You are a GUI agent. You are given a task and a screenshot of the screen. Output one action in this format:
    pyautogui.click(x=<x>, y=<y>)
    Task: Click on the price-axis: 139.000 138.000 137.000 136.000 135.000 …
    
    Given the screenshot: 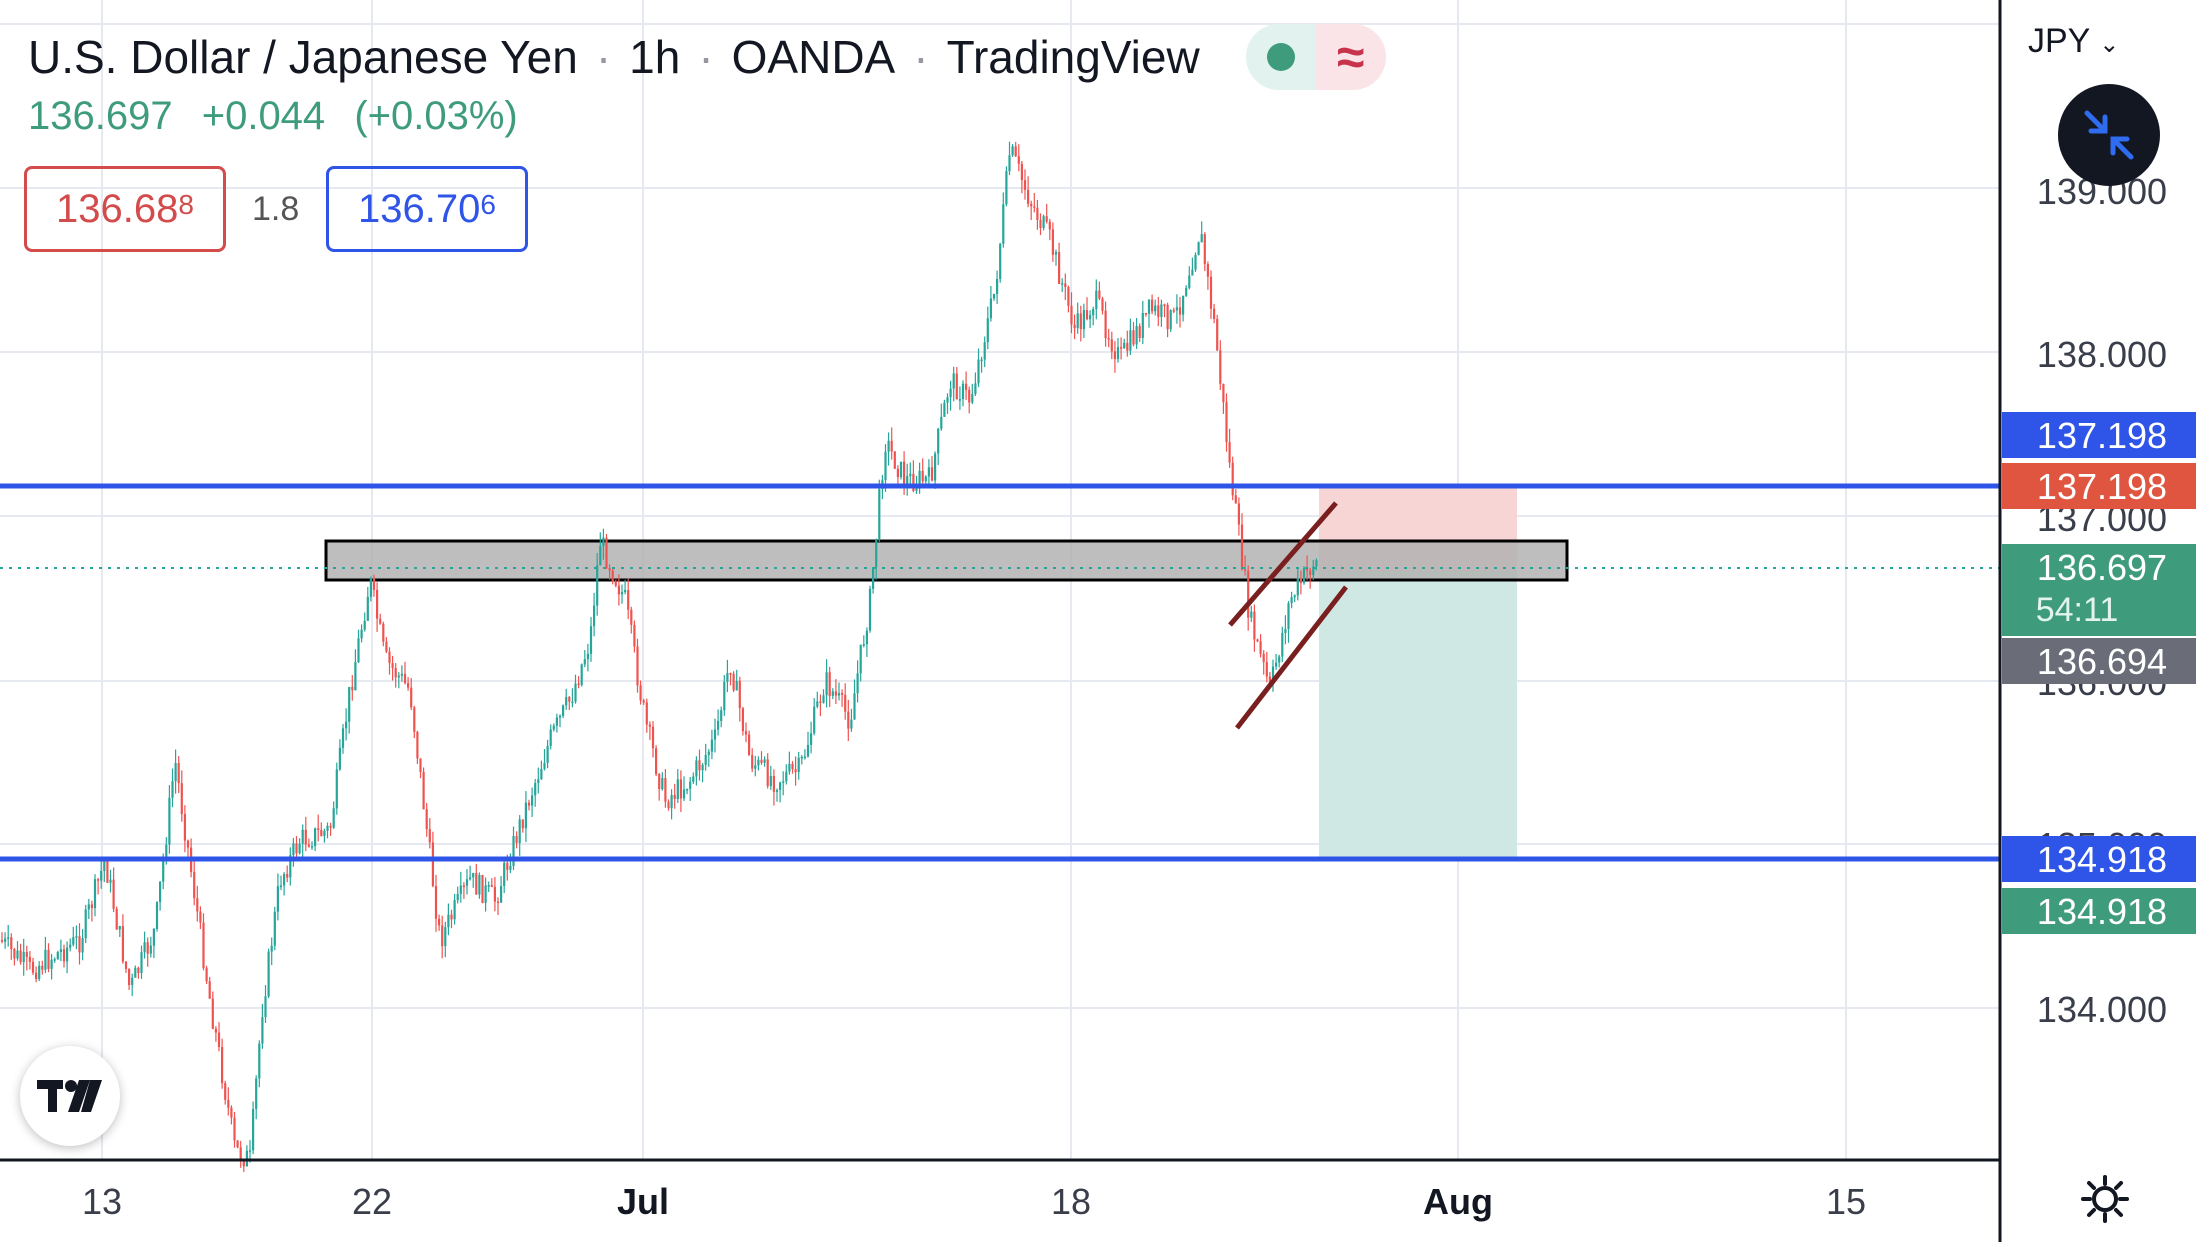 What is the action you would take?
    pyautogui.click(x=2099, y=600)
    